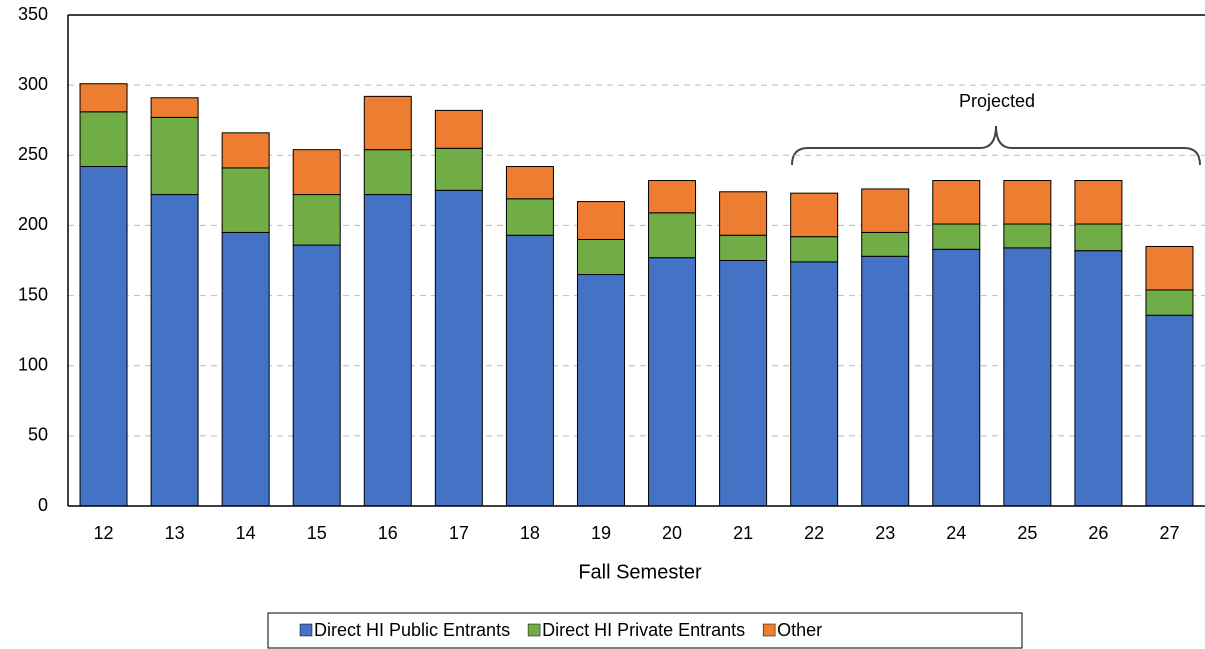  I want to click on legend-label: Other, so click(799, 630).